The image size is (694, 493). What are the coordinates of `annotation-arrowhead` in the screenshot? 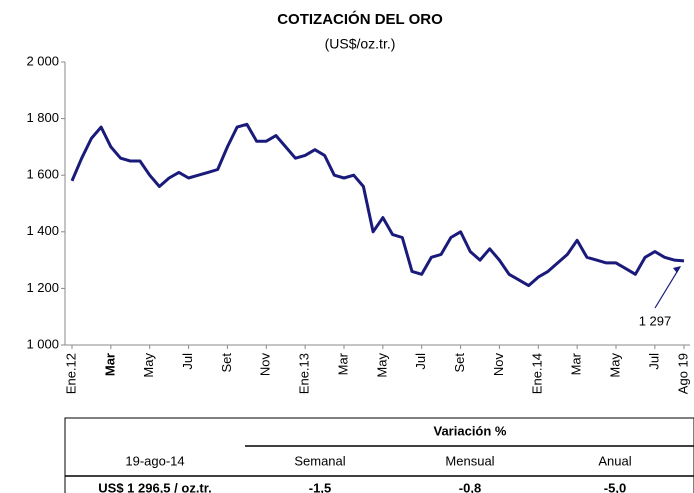 It's located at (677, 269).